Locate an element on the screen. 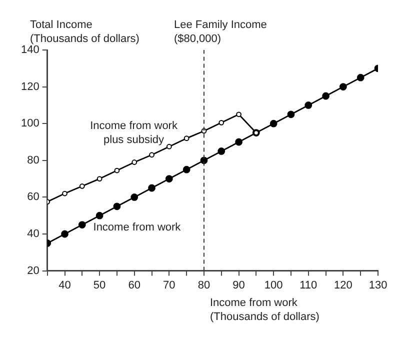 The image size is (400, 357). series-label: Income from work is located at coordinates (137, 227).